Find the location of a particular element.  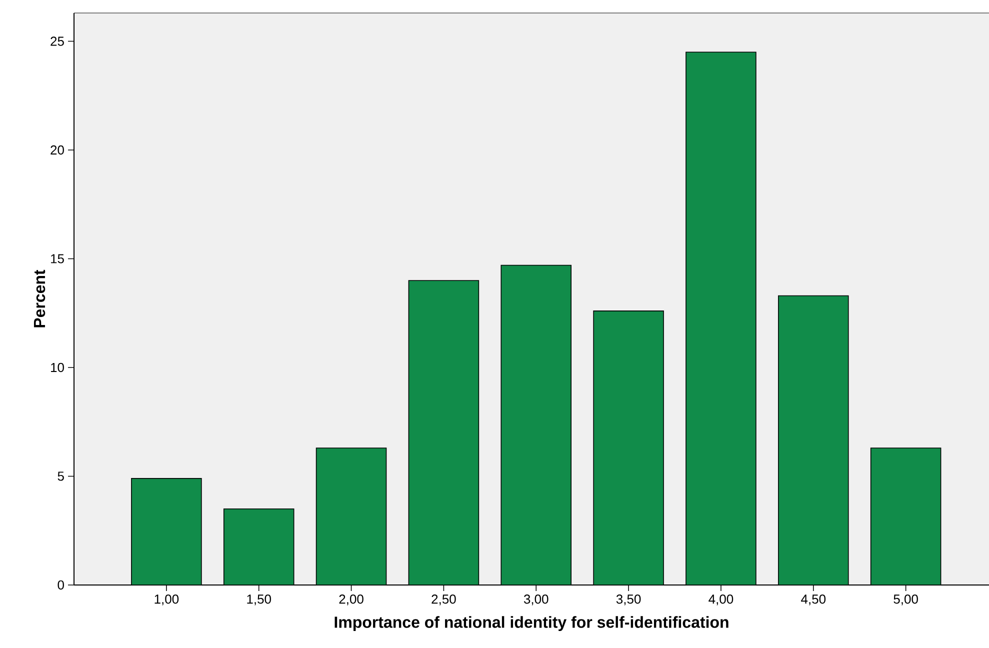

x-tick-label: 4,50 is located at coordinates (813, 600).